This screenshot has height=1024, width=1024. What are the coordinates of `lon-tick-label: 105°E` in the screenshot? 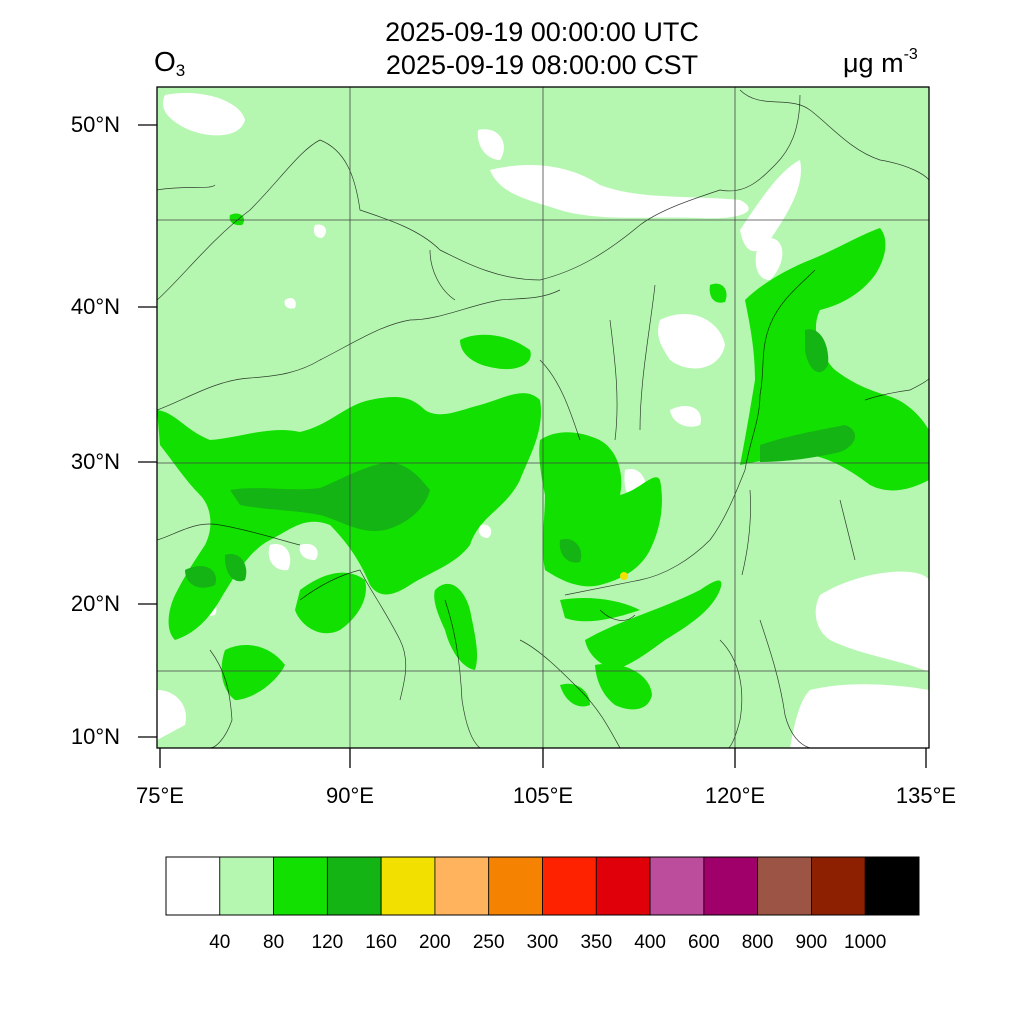 It's located at (543, 795).